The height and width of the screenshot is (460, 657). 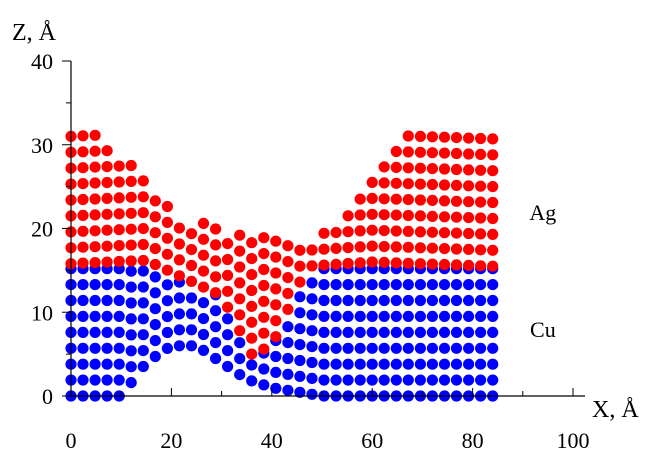 What do you see at coordinates (42, 229) in the screenshot?
I see `y-tick-label: 20` at bounding box center [42, 229].